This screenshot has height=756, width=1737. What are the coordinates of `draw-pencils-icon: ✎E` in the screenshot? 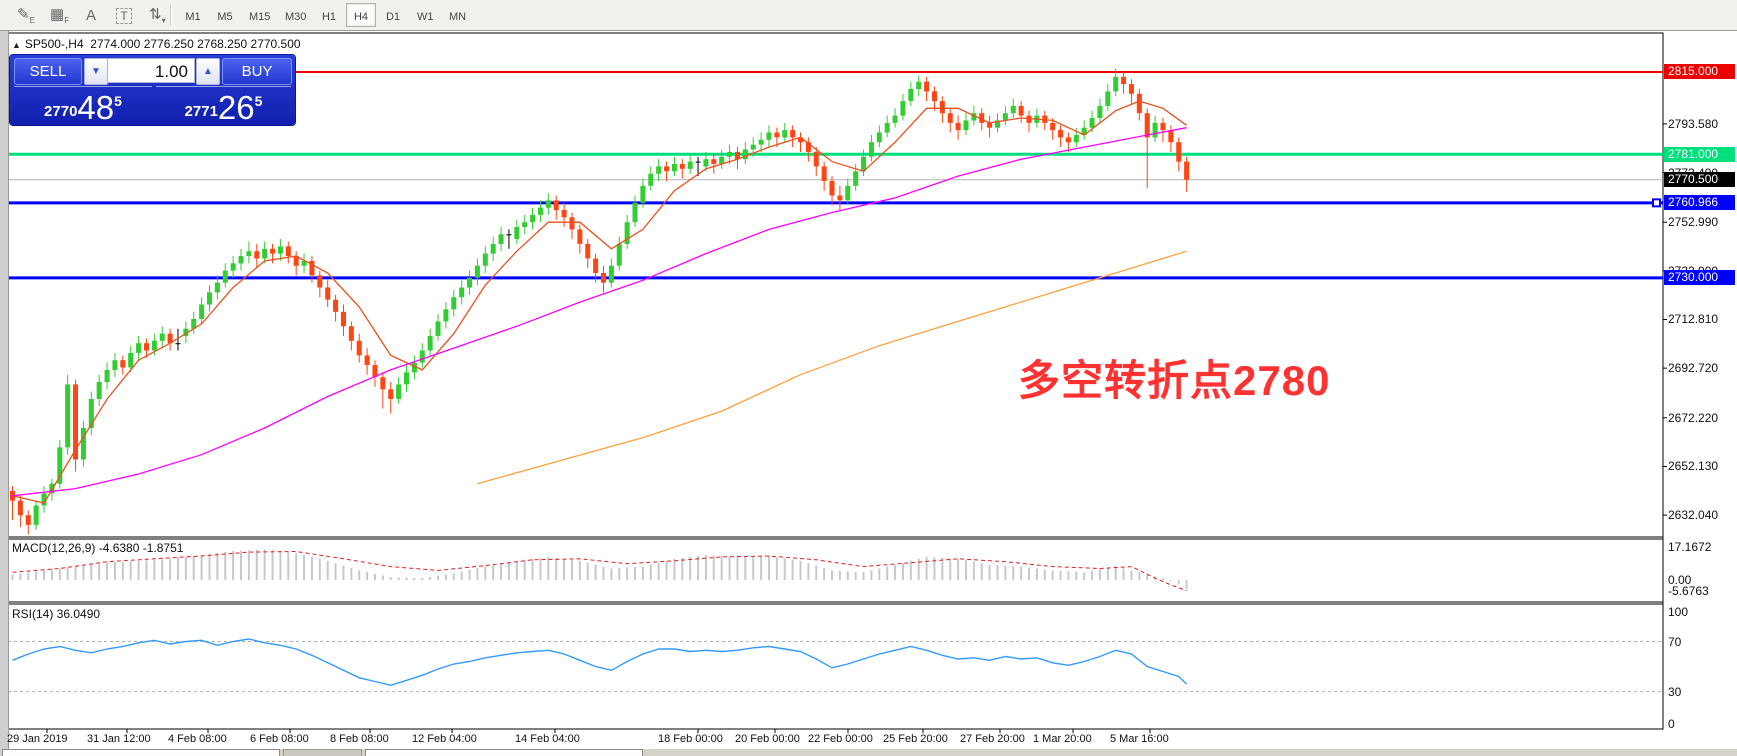 It's located at (25, 15).